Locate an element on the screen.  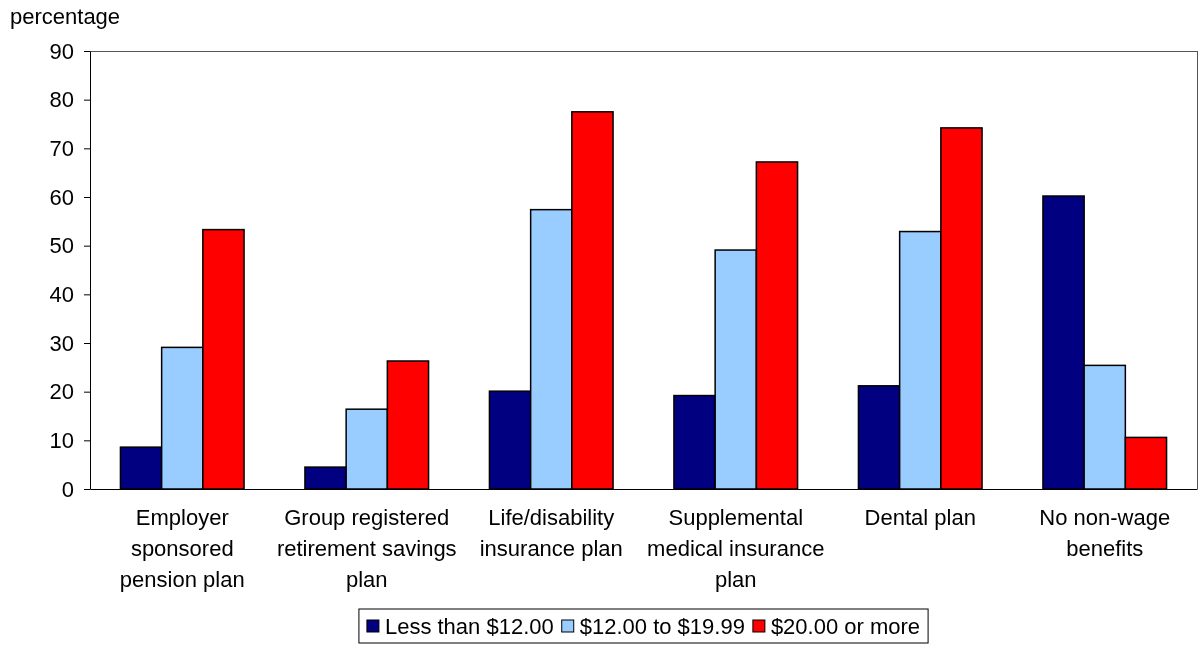
x-tick-label: Life/disability insurance plan is located at coordinates (551, 532).